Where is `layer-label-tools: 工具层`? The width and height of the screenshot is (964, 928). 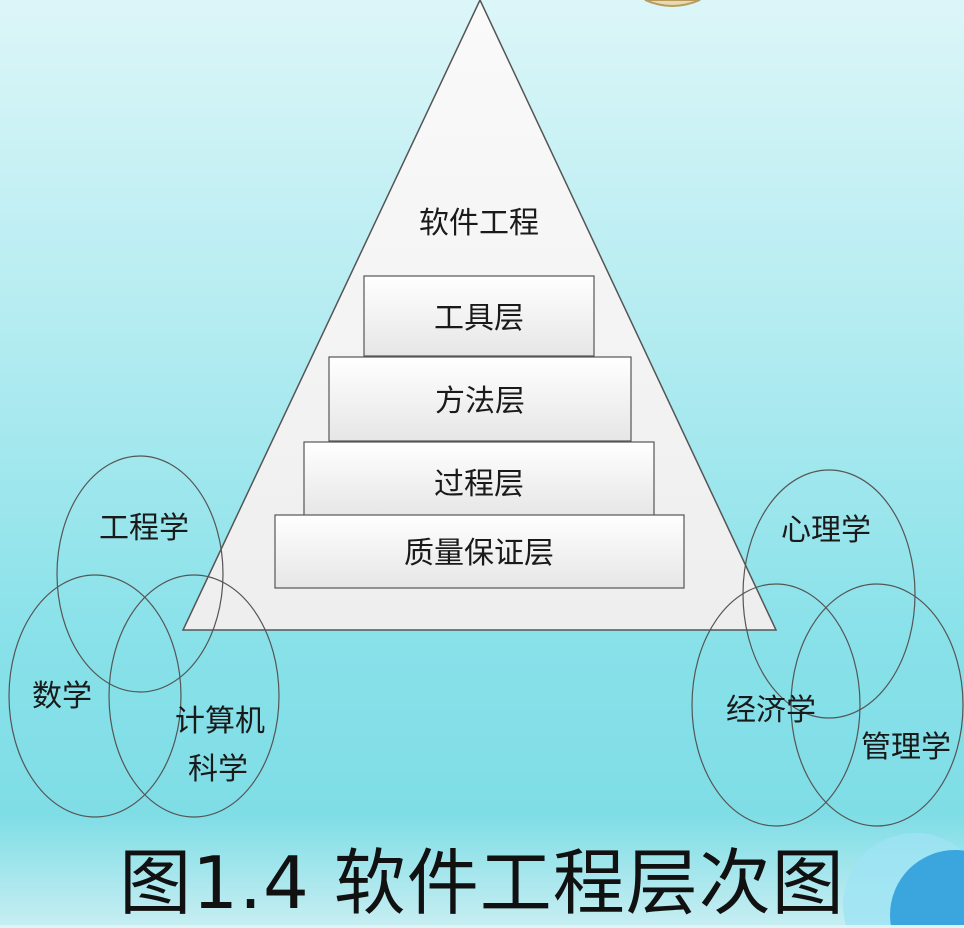
layer-label-tools: 工具层 is located at coordinates (479, 318).